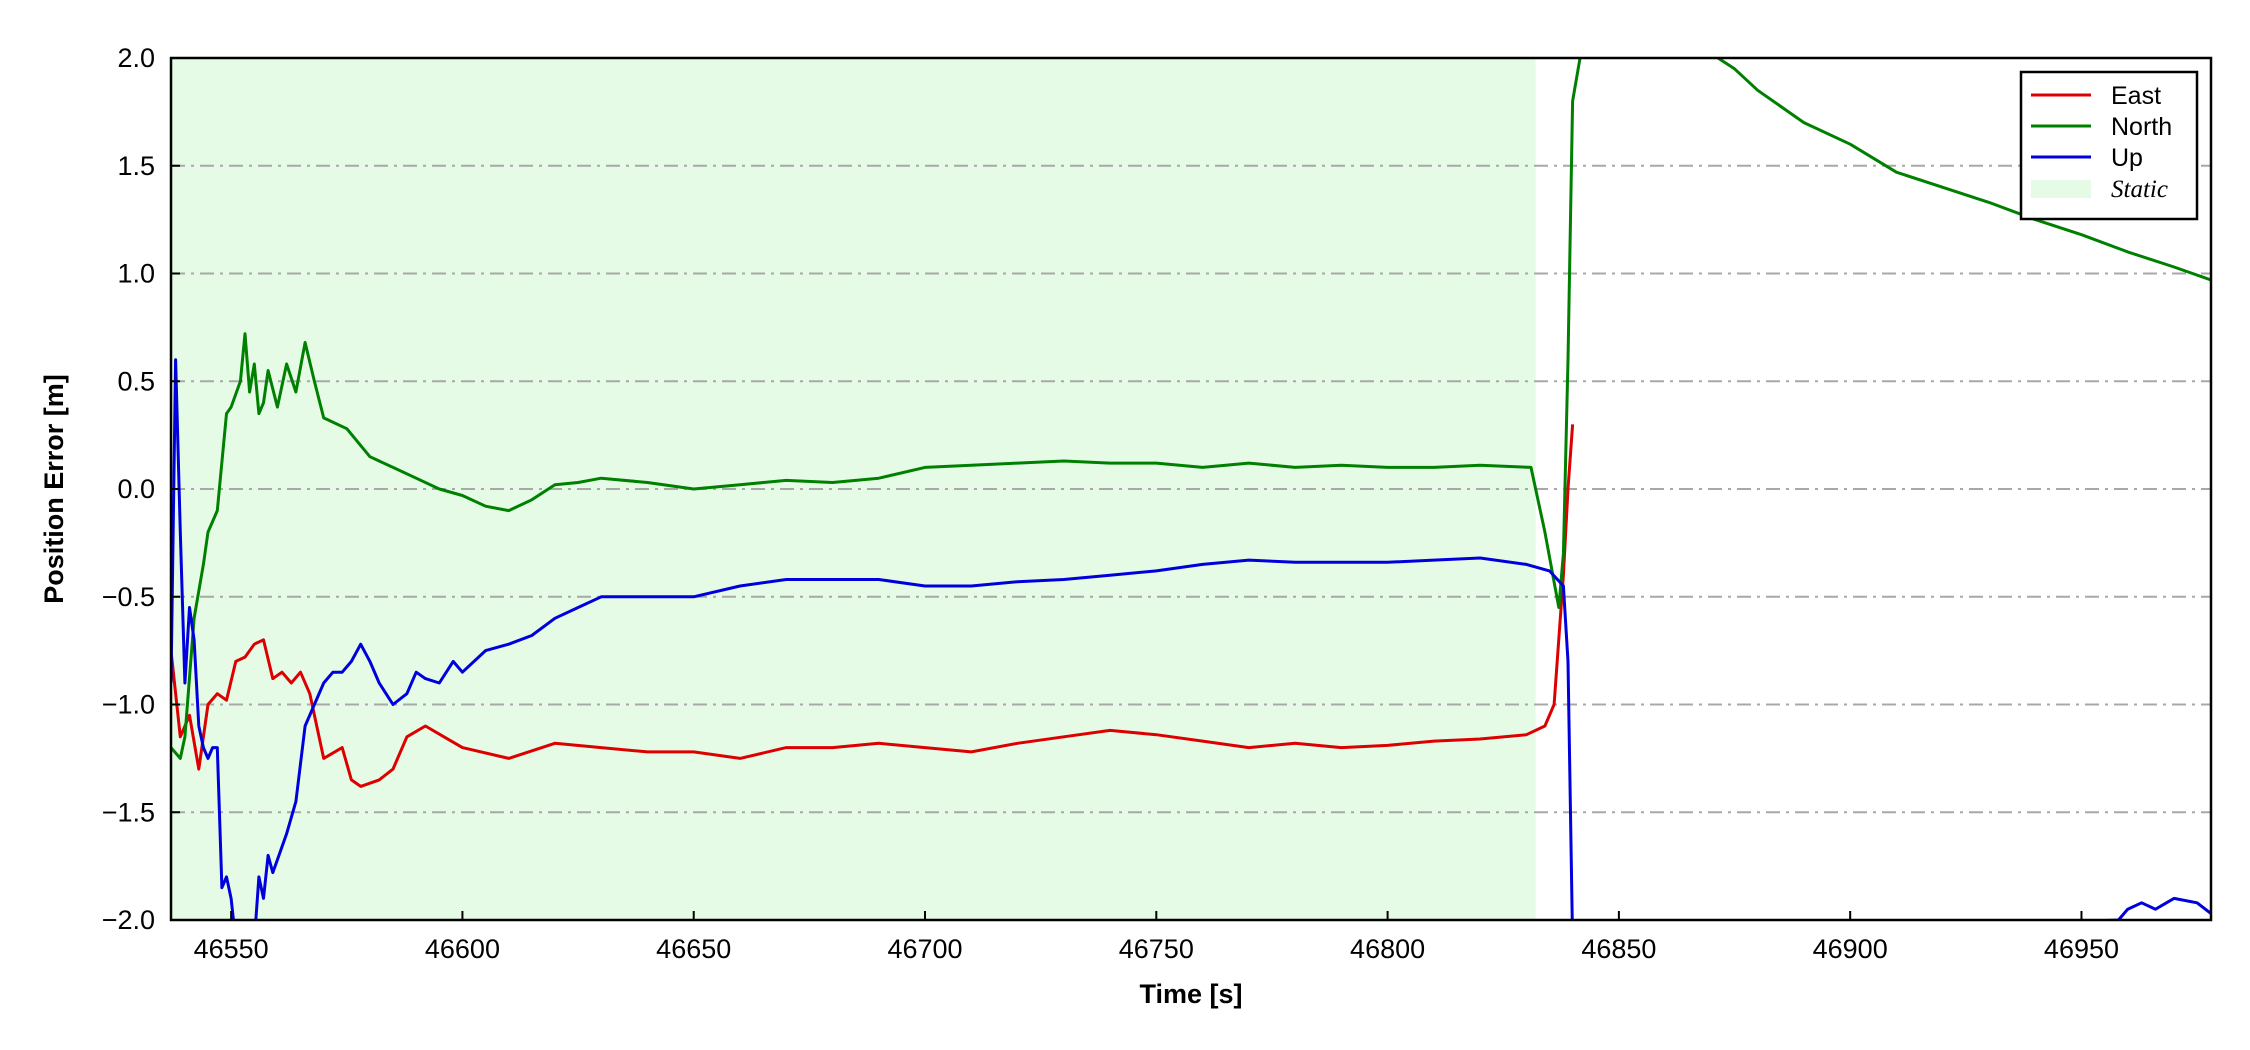  What do you see at coordinates (128, 920) in the screenshot?
I see `y-tick-label: −2.0` at bounding box center [128, 920].